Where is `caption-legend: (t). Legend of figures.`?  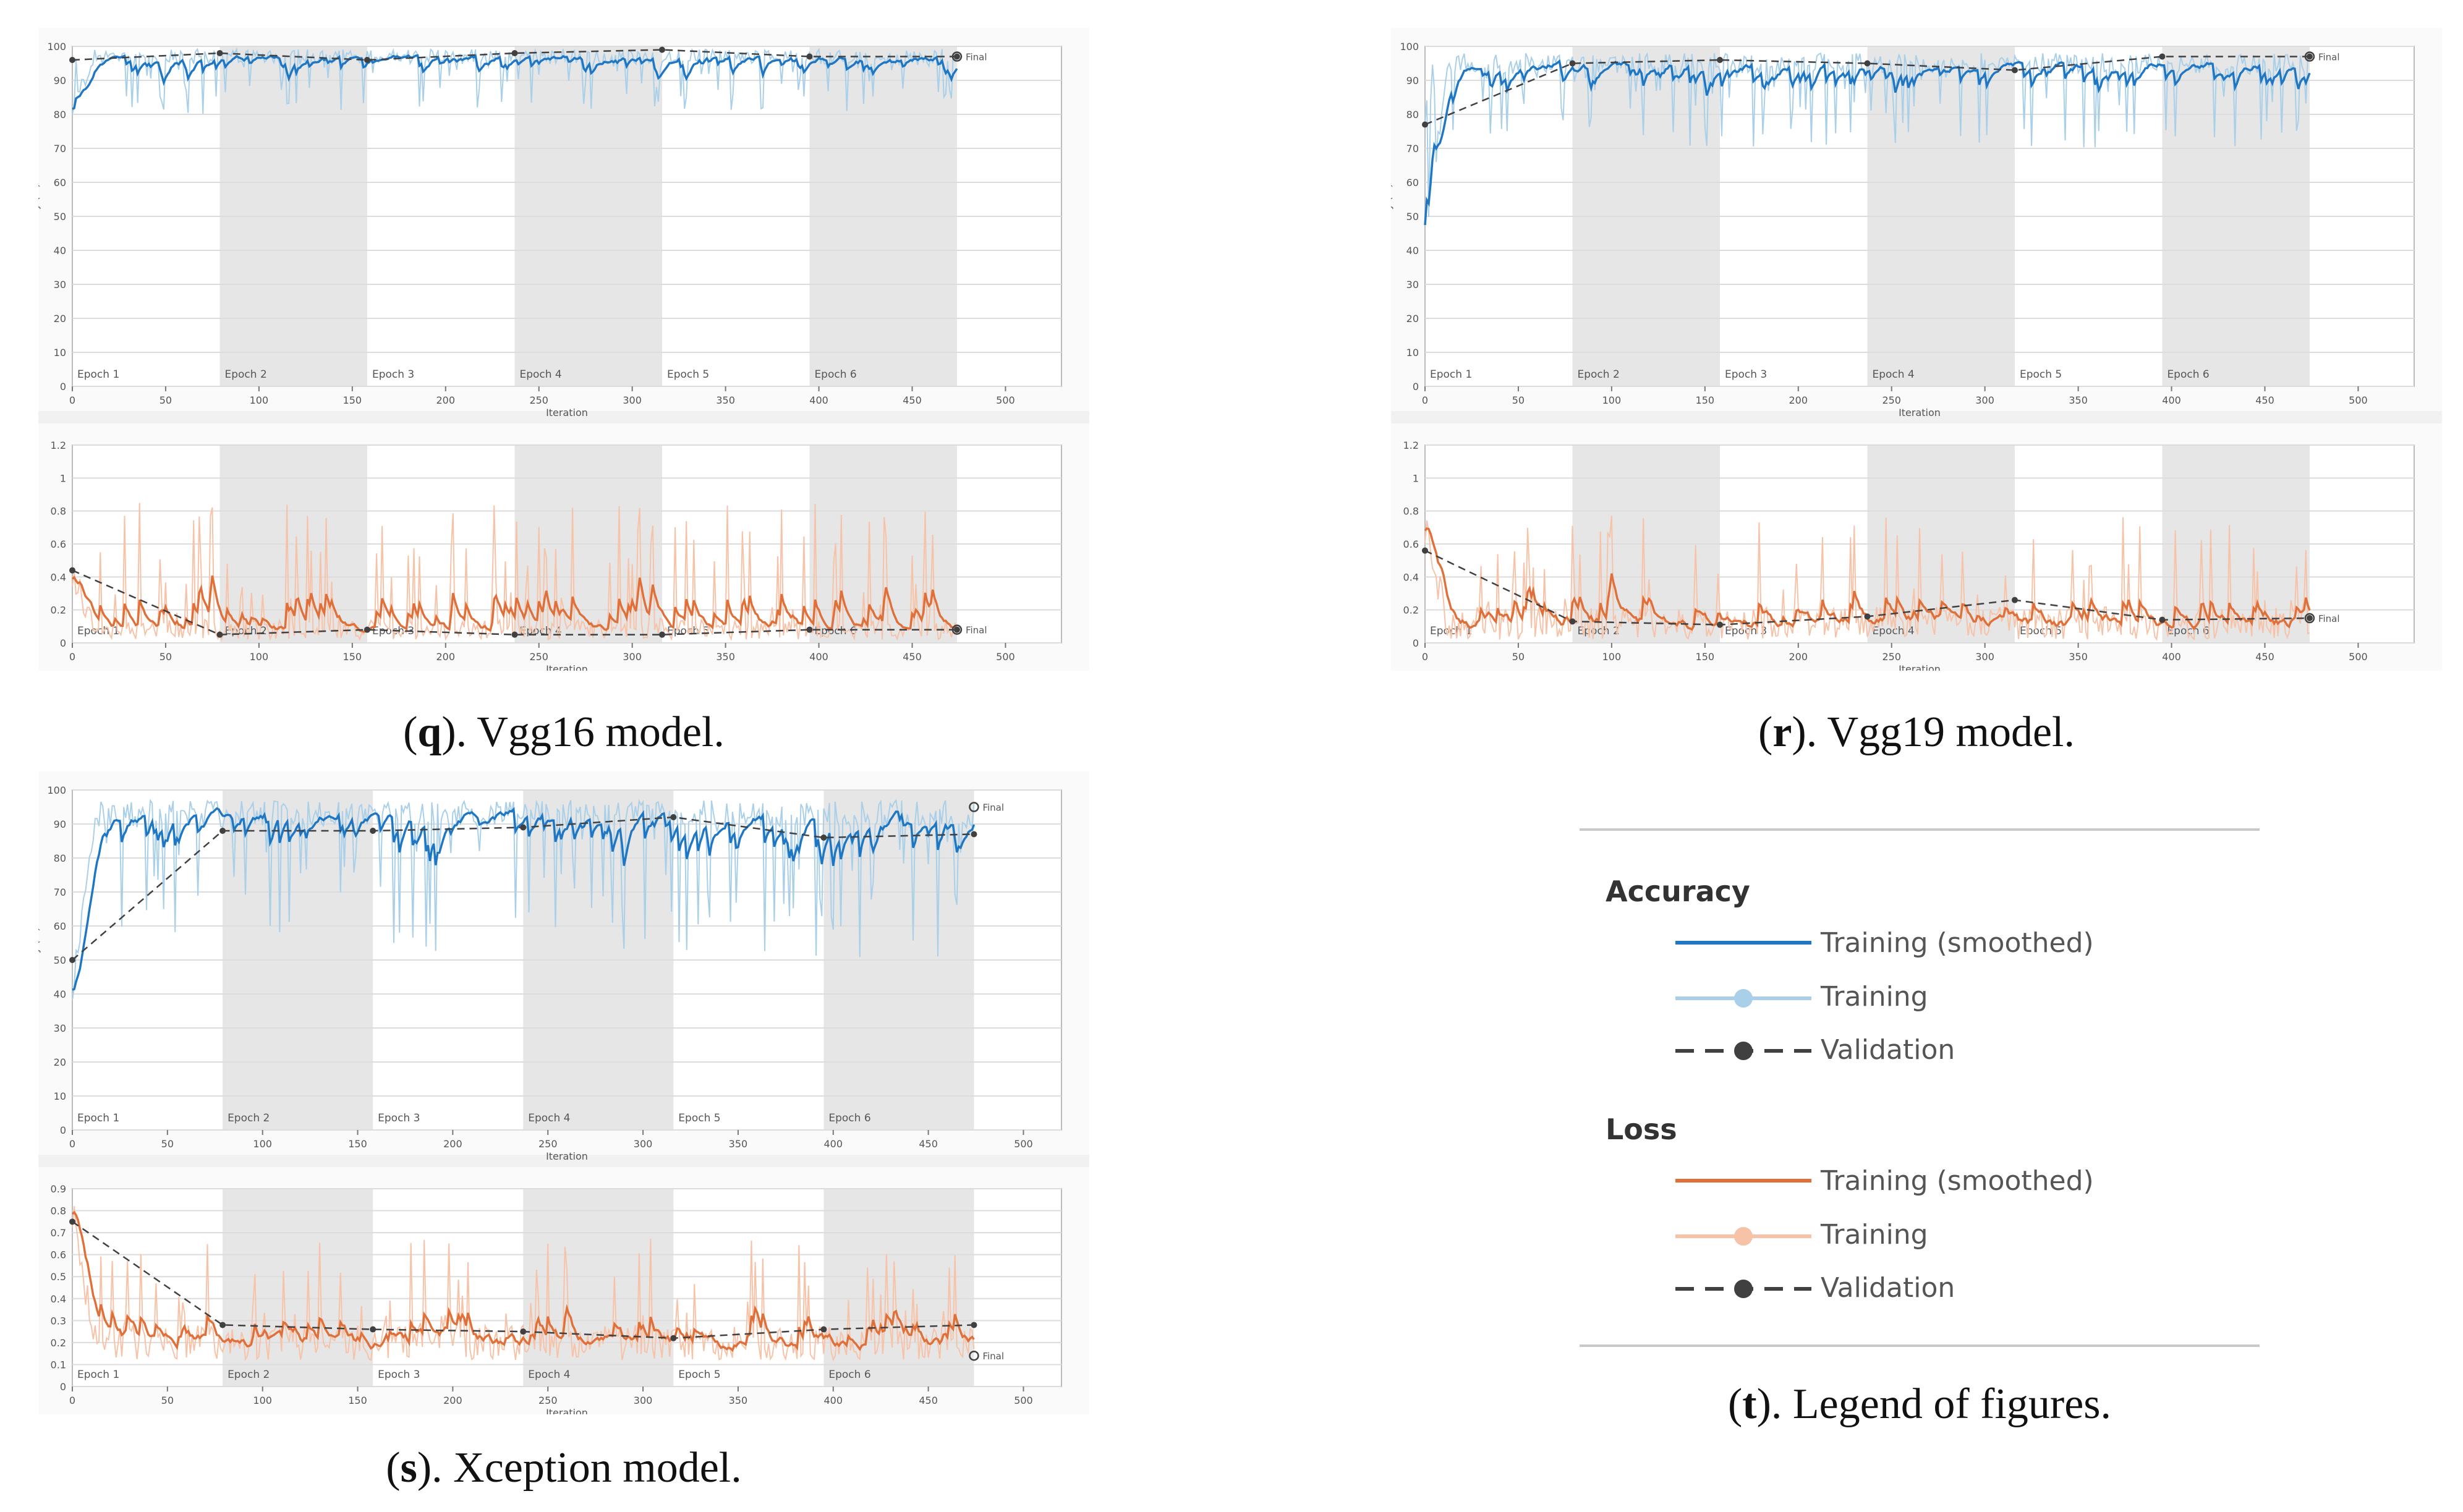
caption-legend: (t). Legend of figures. is located at coordinates (1919, 1404).